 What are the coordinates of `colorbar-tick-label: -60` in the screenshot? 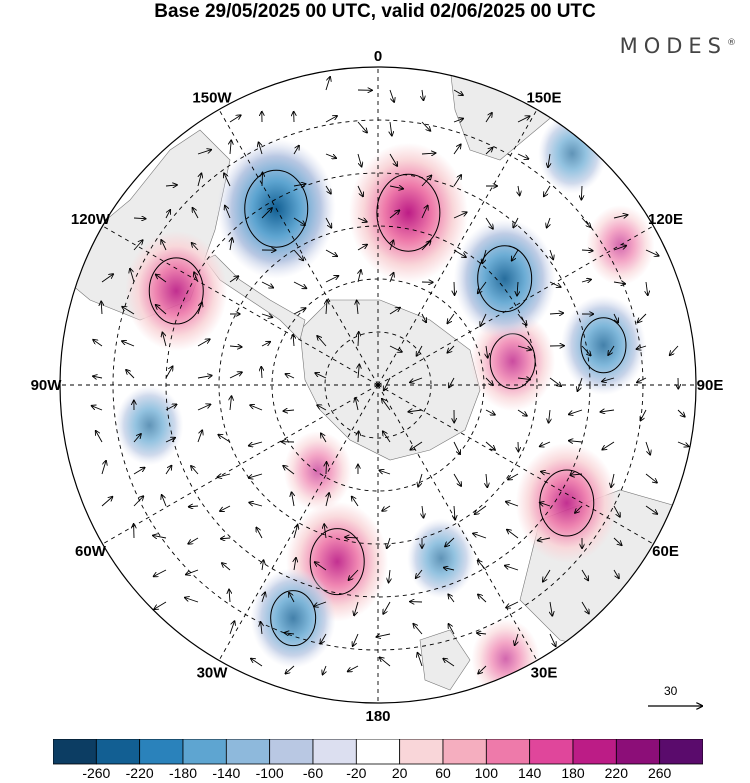 It's located at (313, 773).